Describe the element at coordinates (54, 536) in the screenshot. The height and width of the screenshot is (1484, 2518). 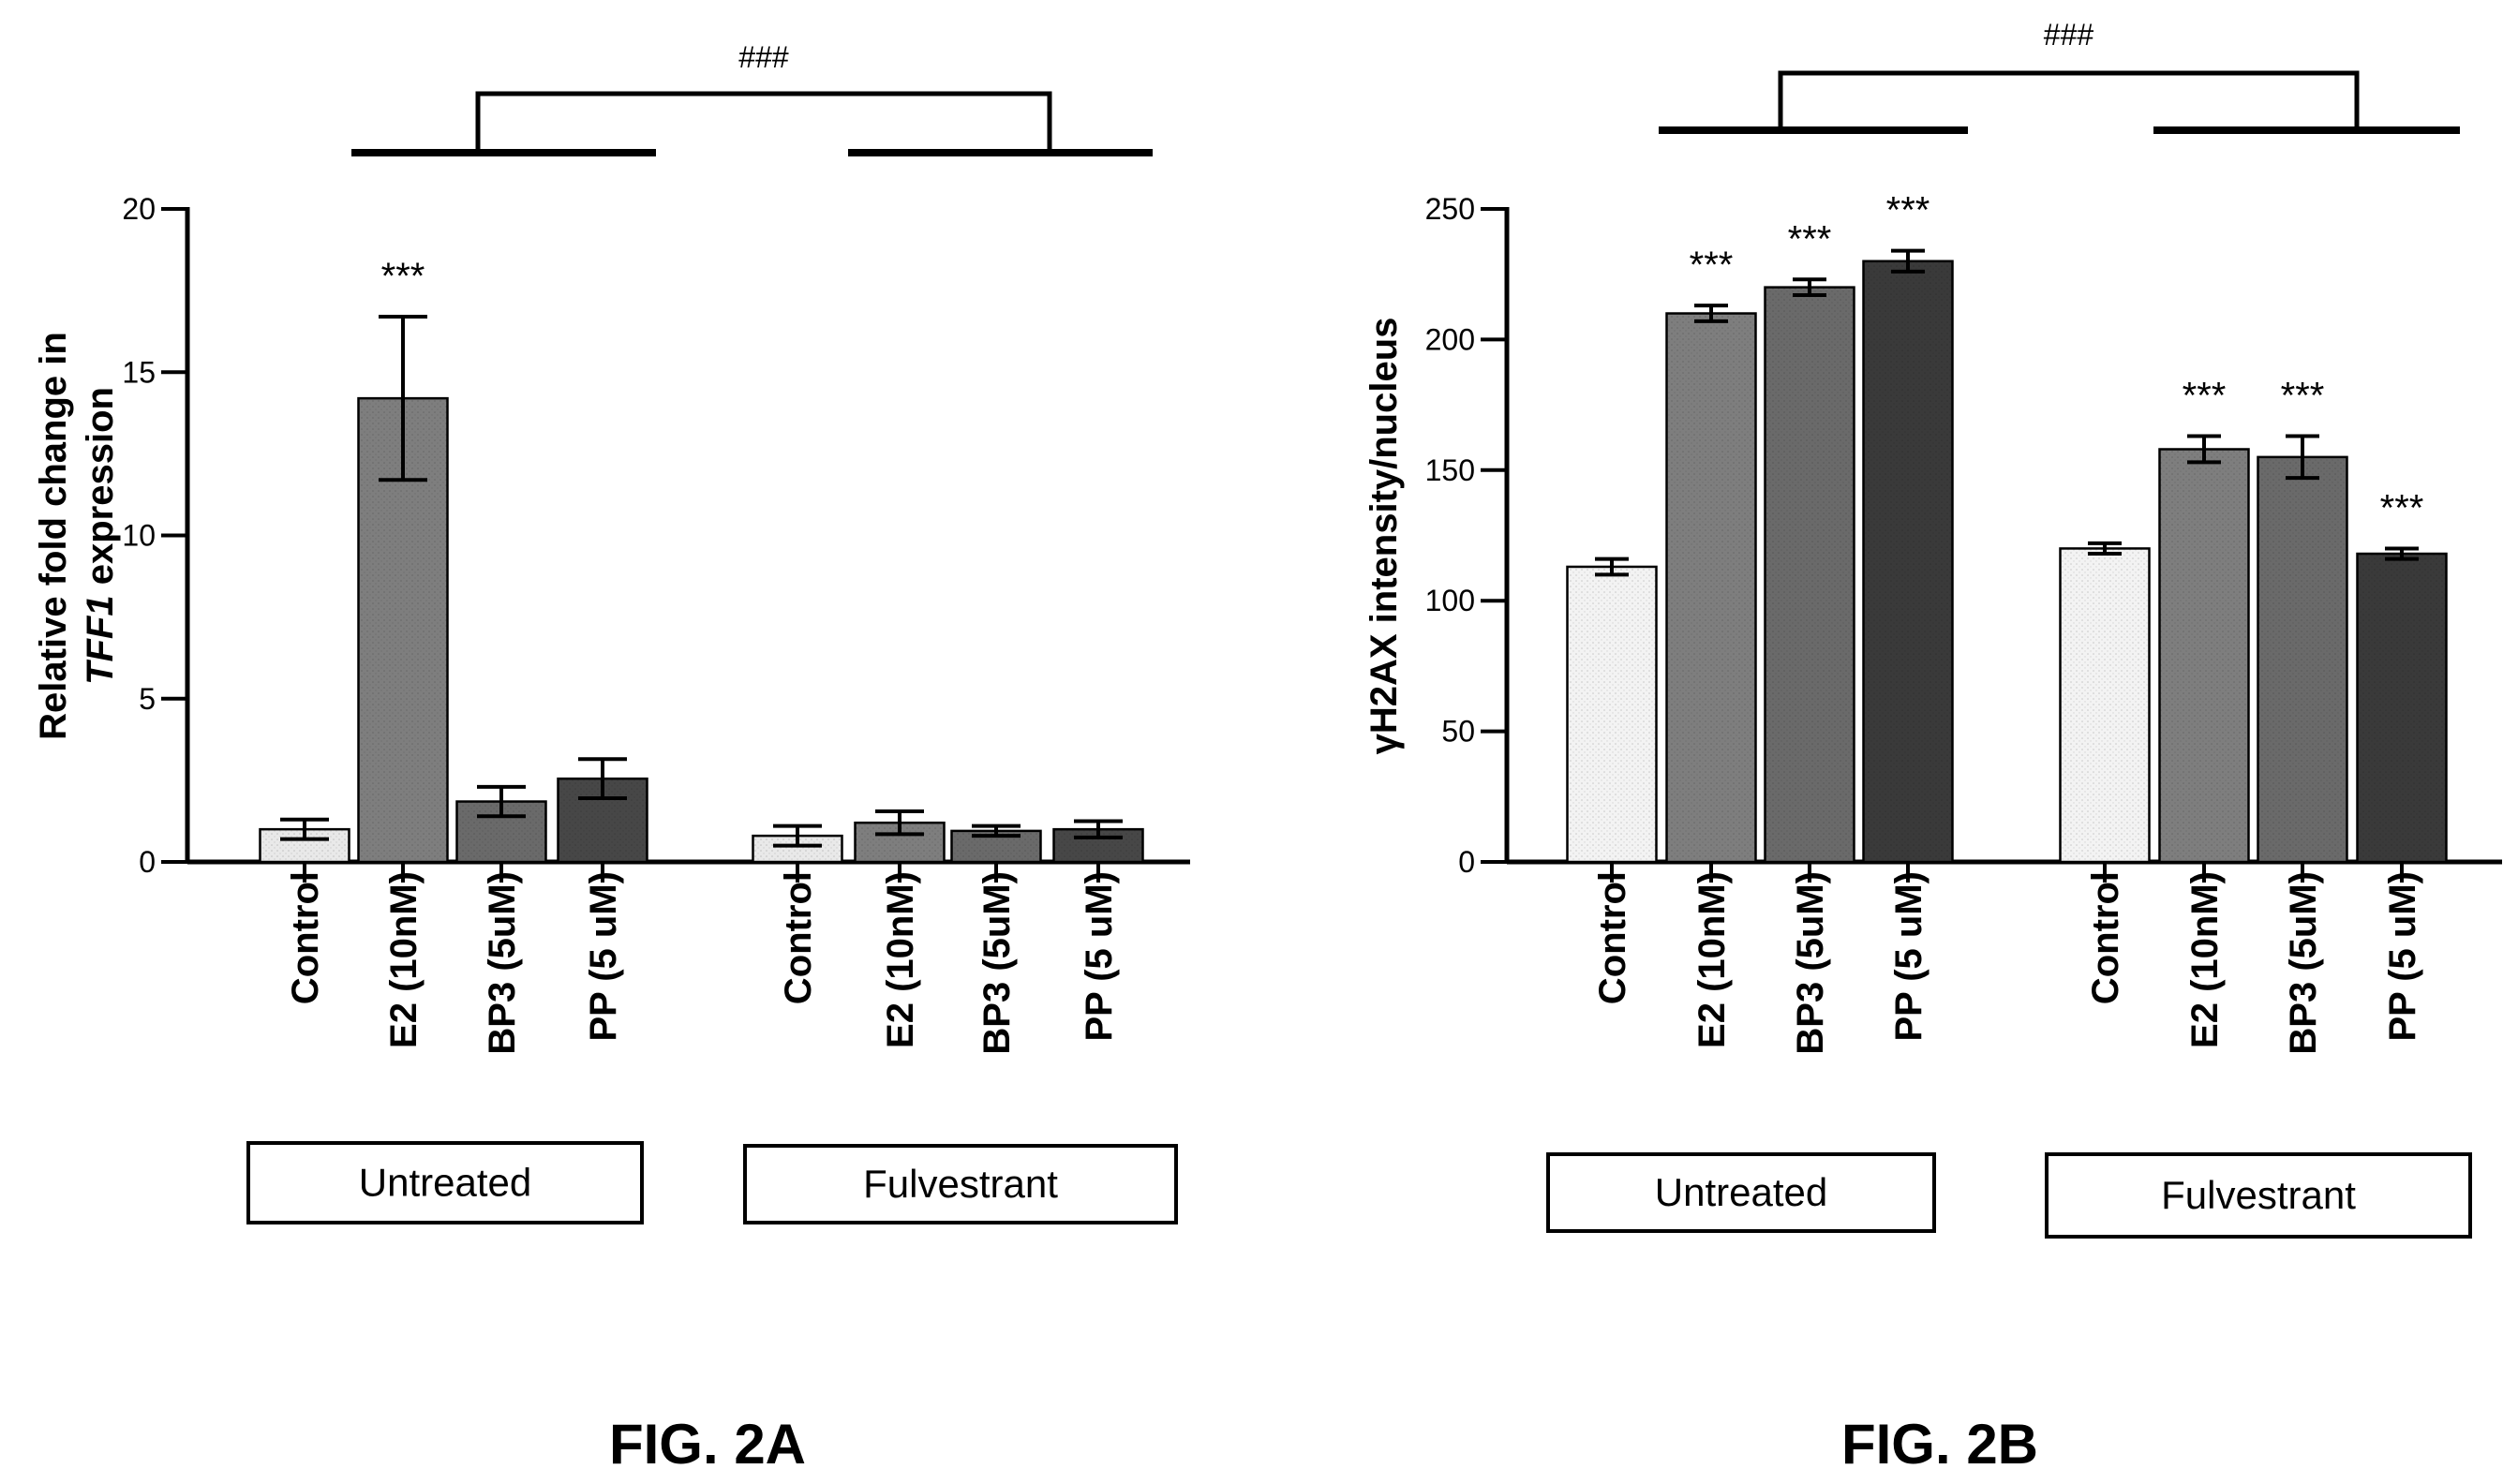
I see `y-axis-label-line1: Relative fold change in` at that location.